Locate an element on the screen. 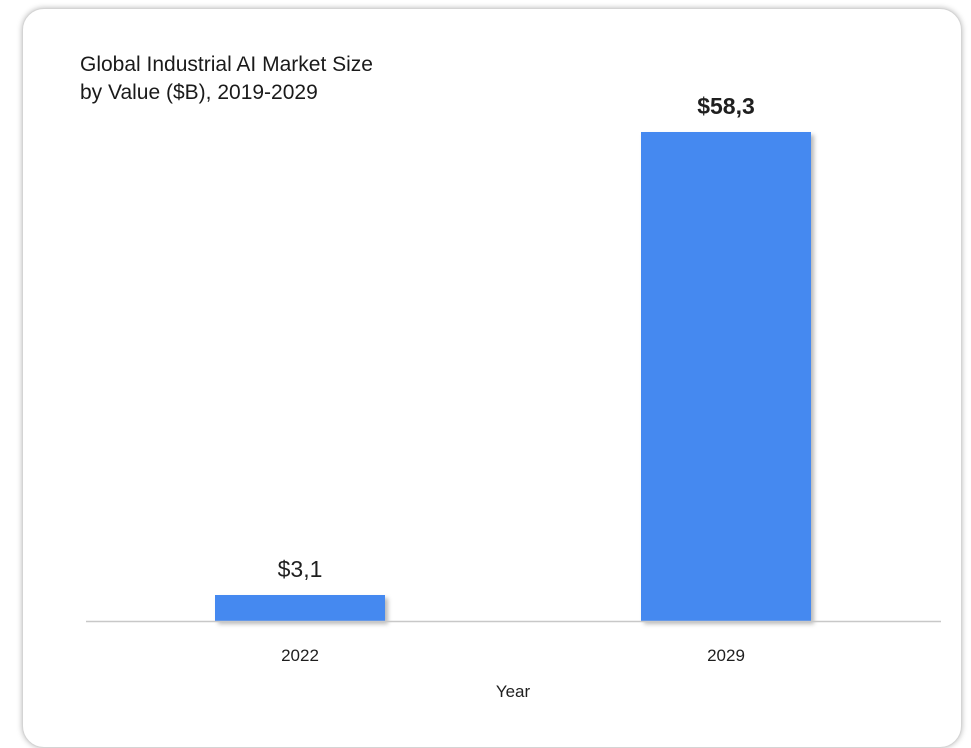 The image size is (971, 748). x-tick-label-2022: 2022 is located at coordinates (300, 655).